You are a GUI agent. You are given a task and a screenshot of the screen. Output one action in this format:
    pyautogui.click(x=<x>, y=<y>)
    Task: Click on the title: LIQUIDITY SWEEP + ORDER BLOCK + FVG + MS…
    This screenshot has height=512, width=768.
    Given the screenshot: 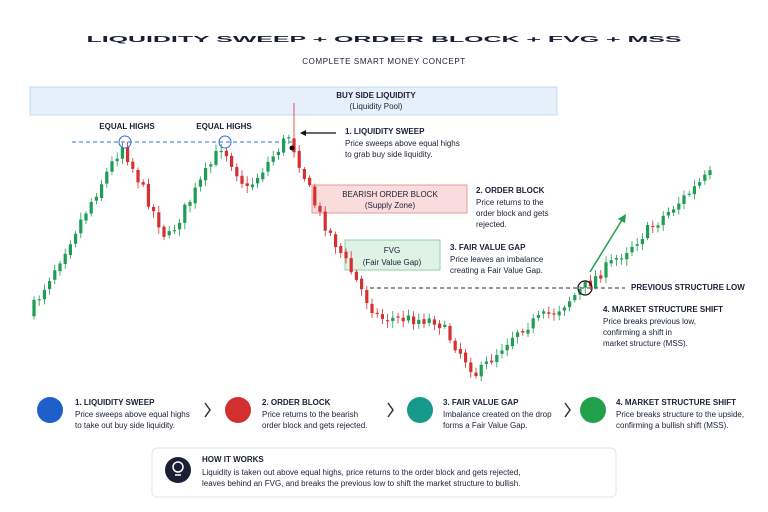 What is the action you would take?
    pyautogui.click(x=385, y=39)
    